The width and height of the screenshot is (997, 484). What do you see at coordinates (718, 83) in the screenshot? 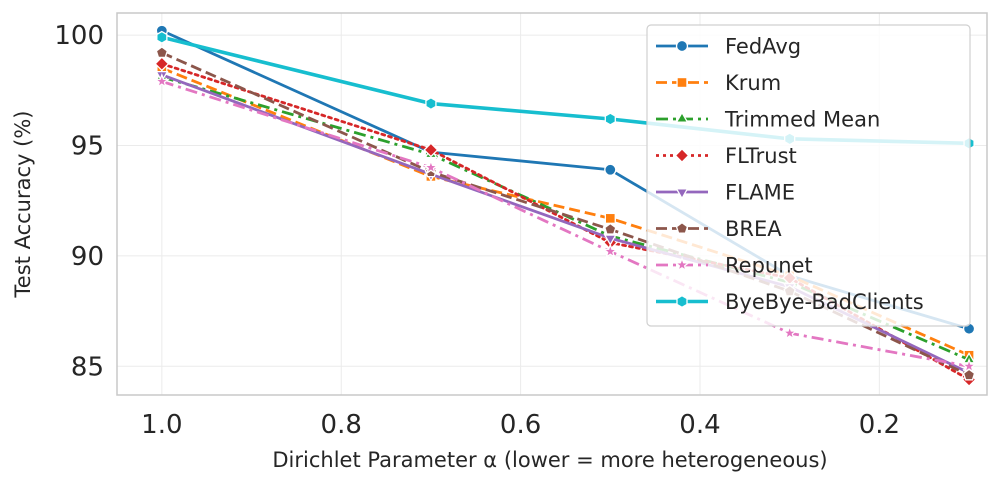
I see `legend-item-krum: Krum` at bounding box center [718, 83].